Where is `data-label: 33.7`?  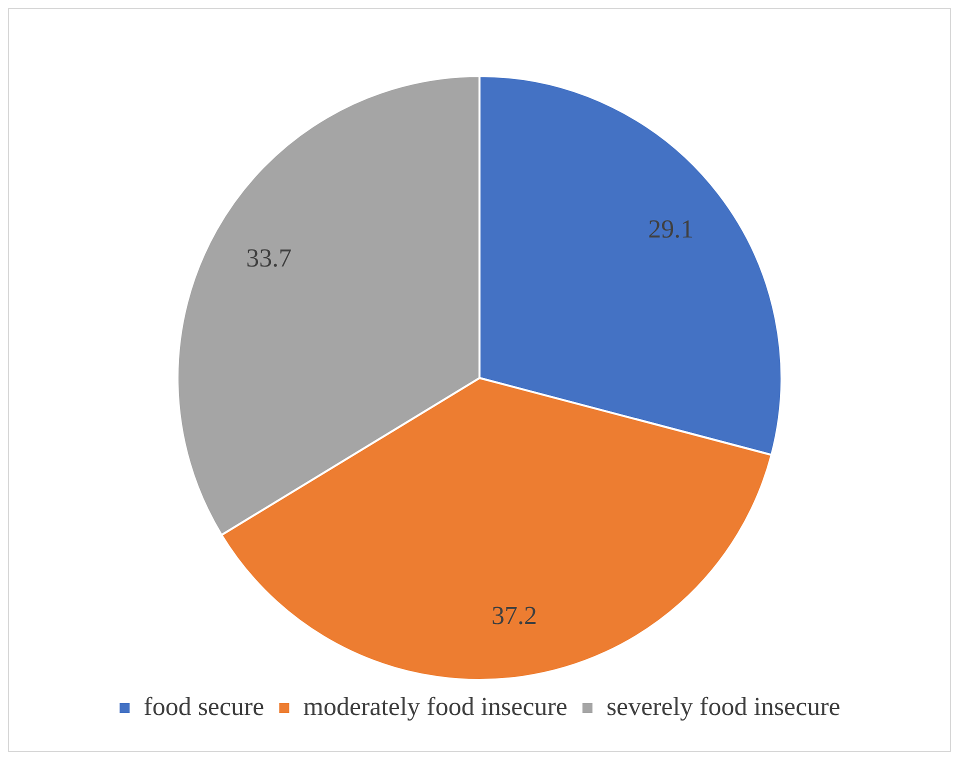
data-label: 33.7 is located at coordinates (269, 257).